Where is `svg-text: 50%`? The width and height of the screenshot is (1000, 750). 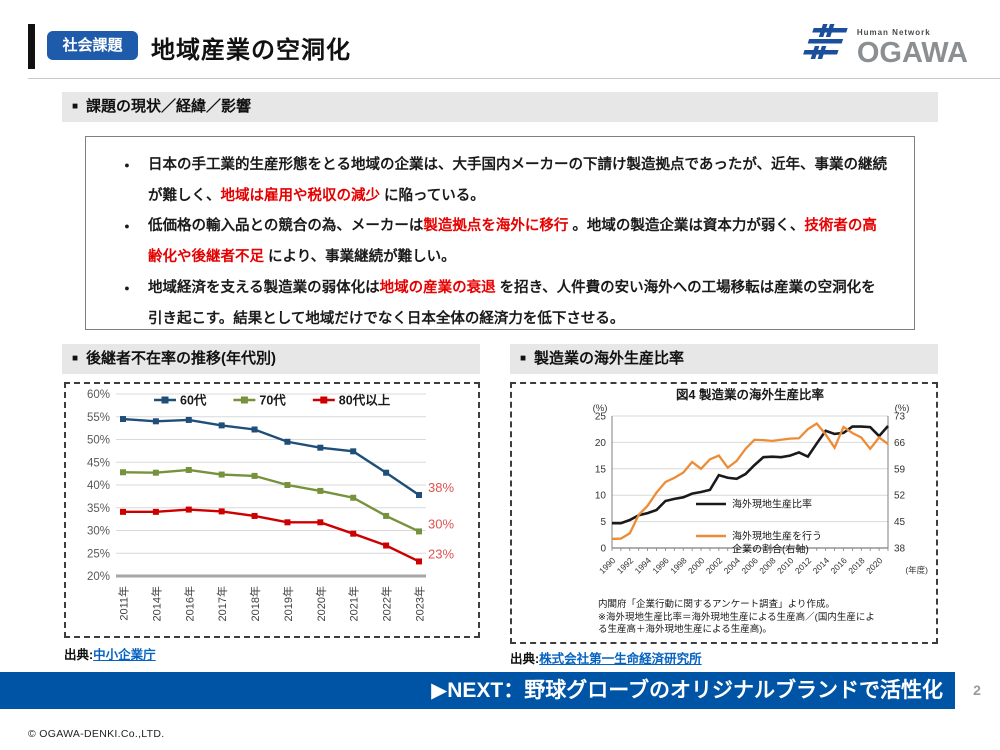 svg-text: 50% is located at coordinates (98, 441).